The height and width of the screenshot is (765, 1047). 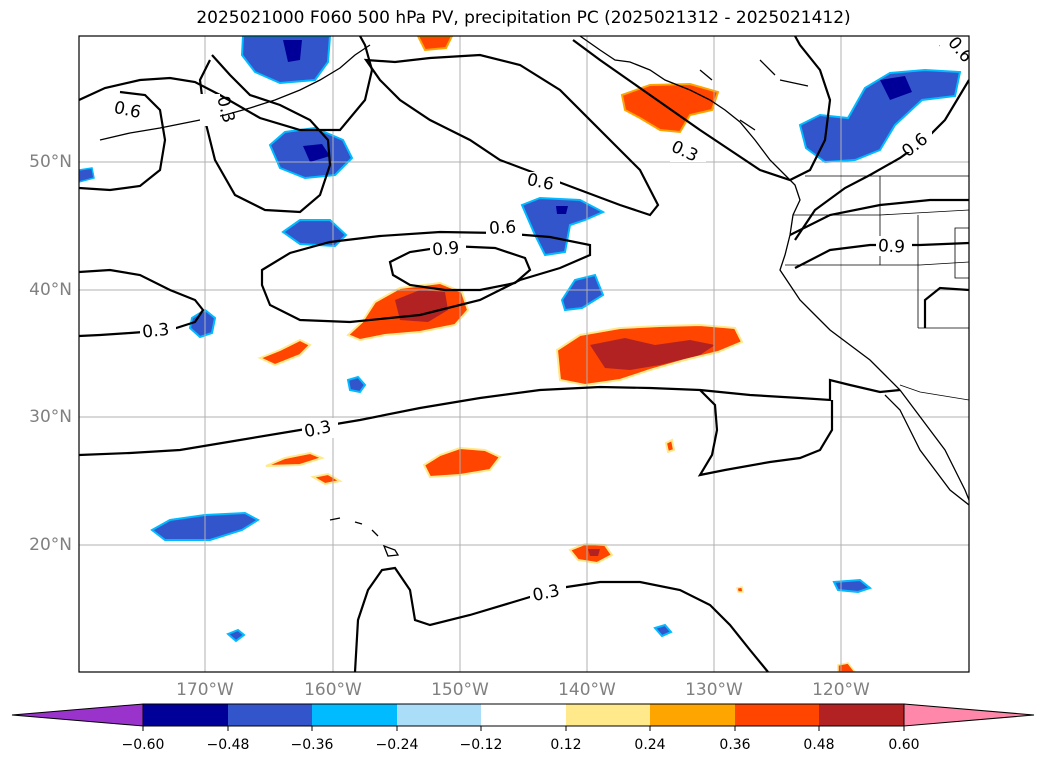 I want to click on colorbar-tick-label: −0.36, so click(x=312, y=745).